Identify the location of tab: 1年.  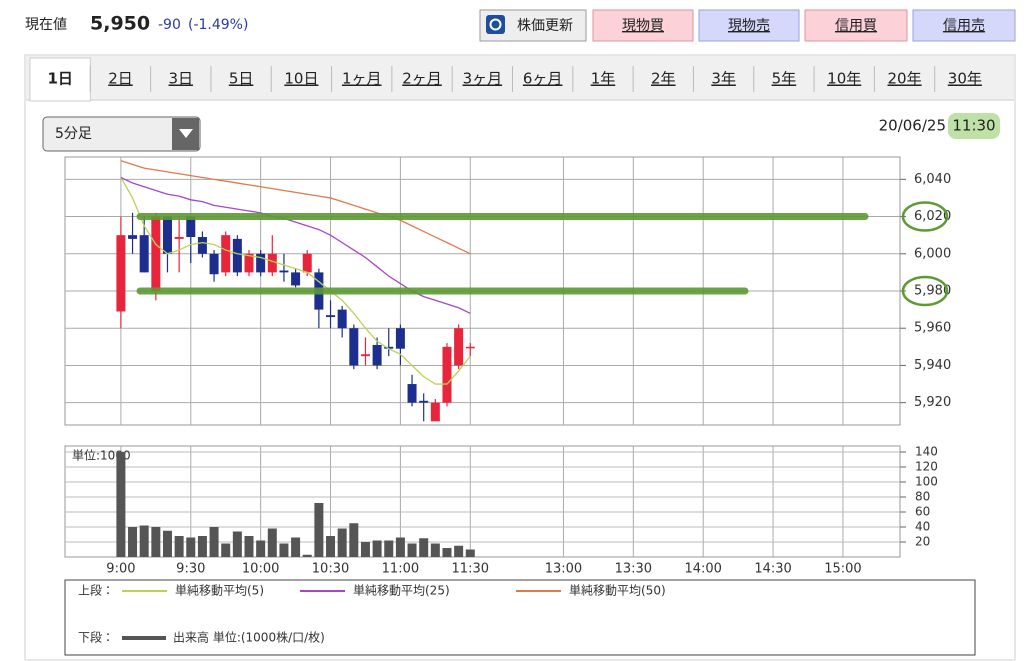
(603, 79).